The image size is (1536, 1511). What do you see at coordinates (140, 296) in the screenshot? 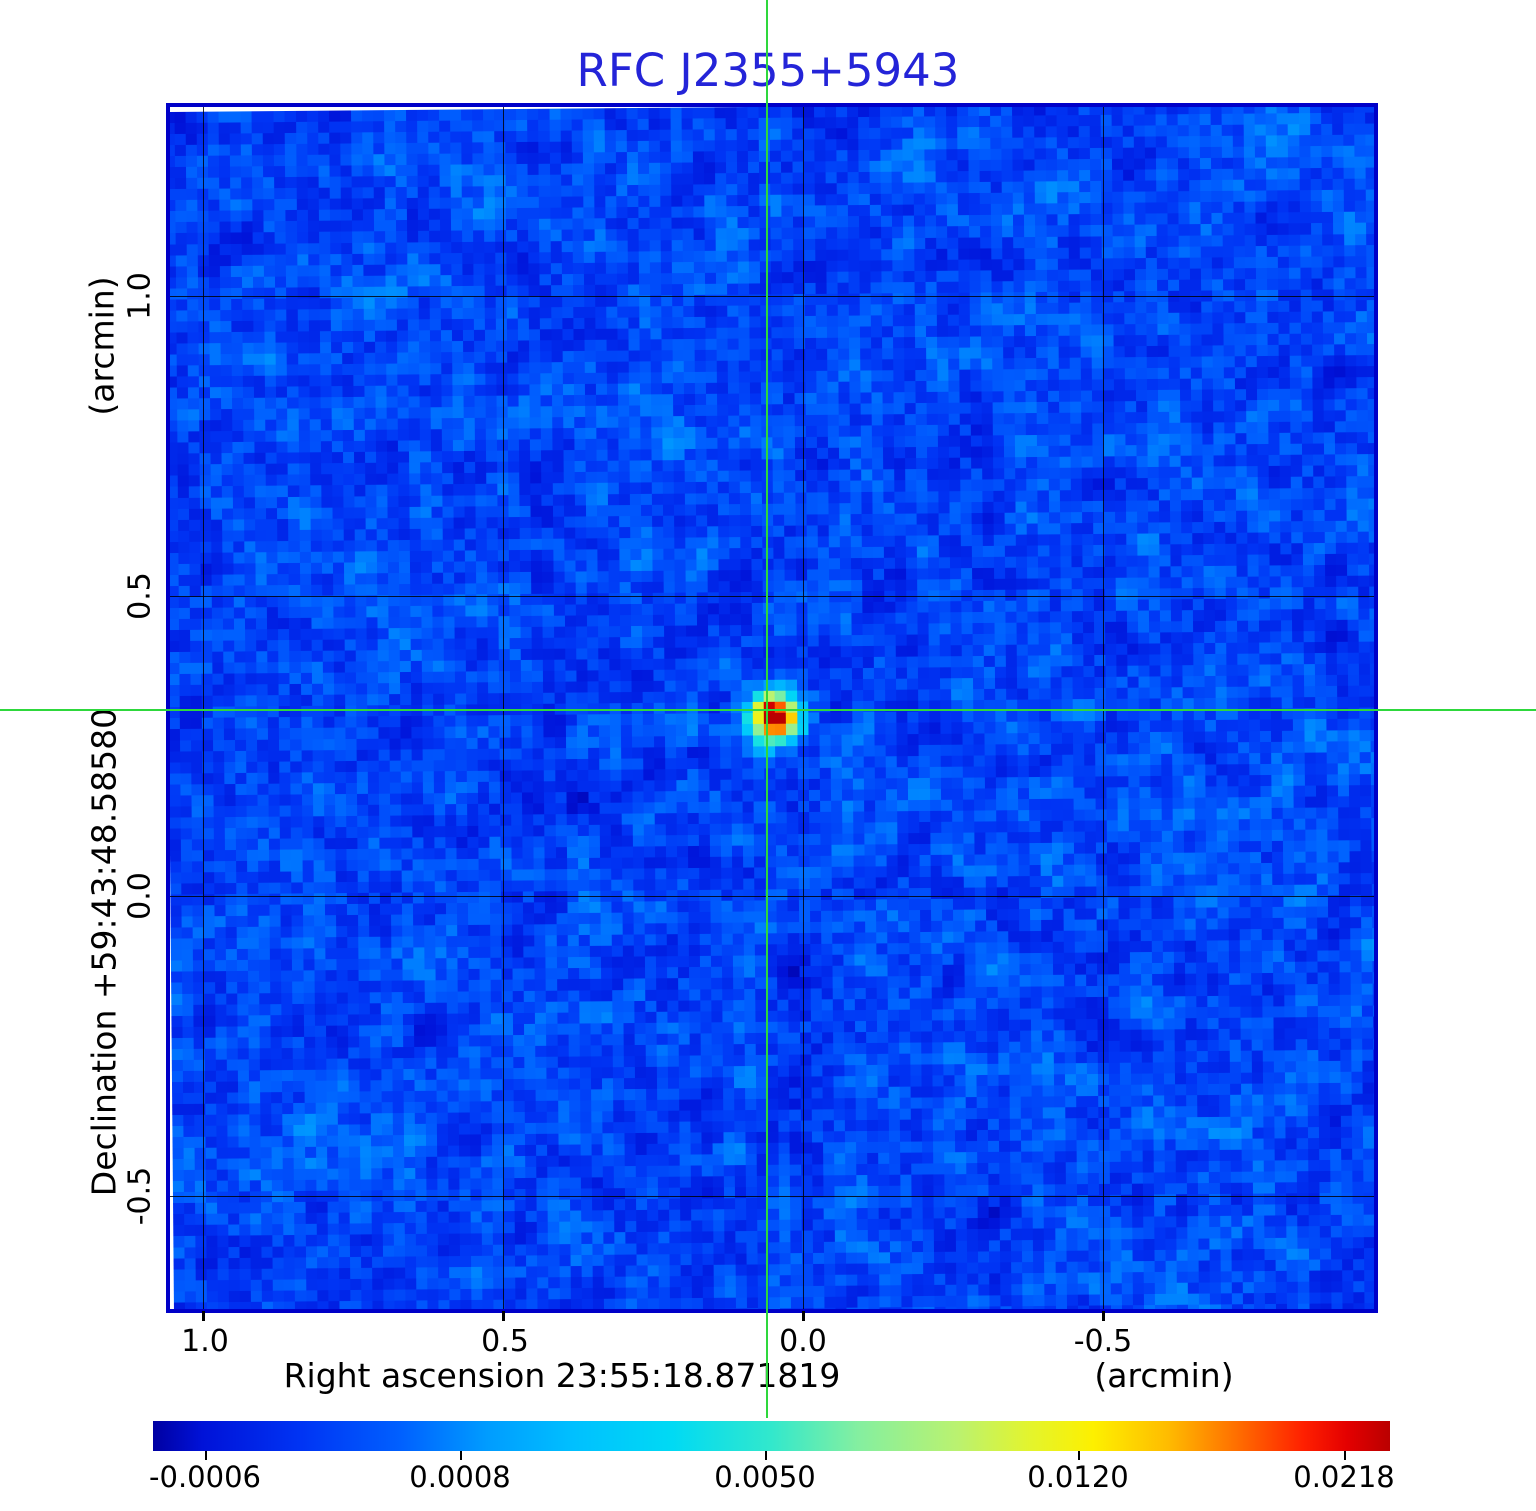
I see `y-tick-label: 1.0` at bounding box center [140, 296].